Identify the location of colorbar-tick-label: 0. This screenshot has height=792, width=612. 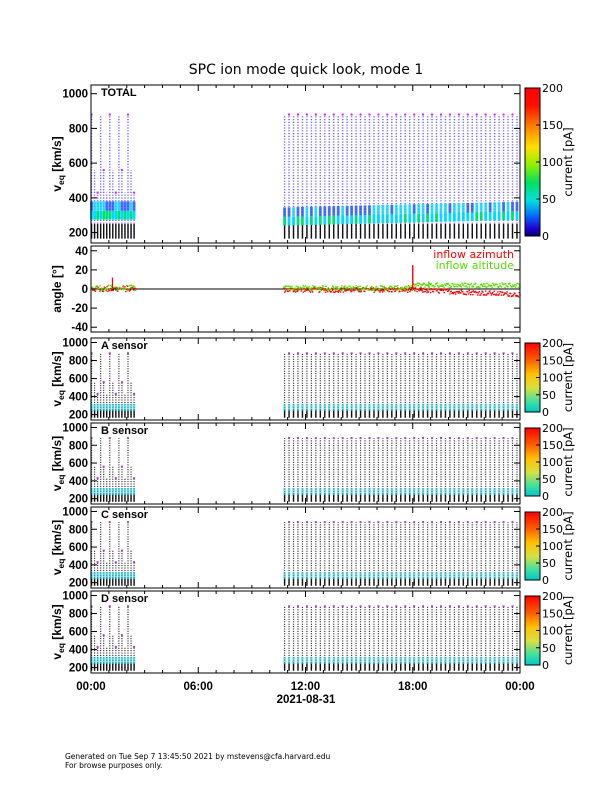
(545, 236).